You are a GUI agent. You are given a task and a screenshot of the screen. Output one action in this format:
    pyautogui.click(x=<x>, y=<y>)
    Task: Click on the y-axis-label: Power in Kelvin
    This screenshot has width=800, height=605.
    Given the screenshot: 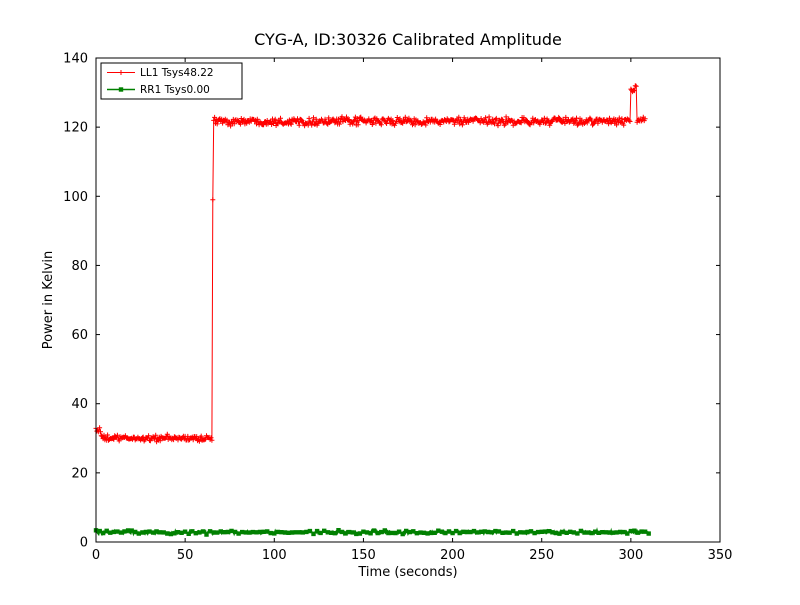 What is the action you would take?
    pyautogui.click(x=48, y=300)
    